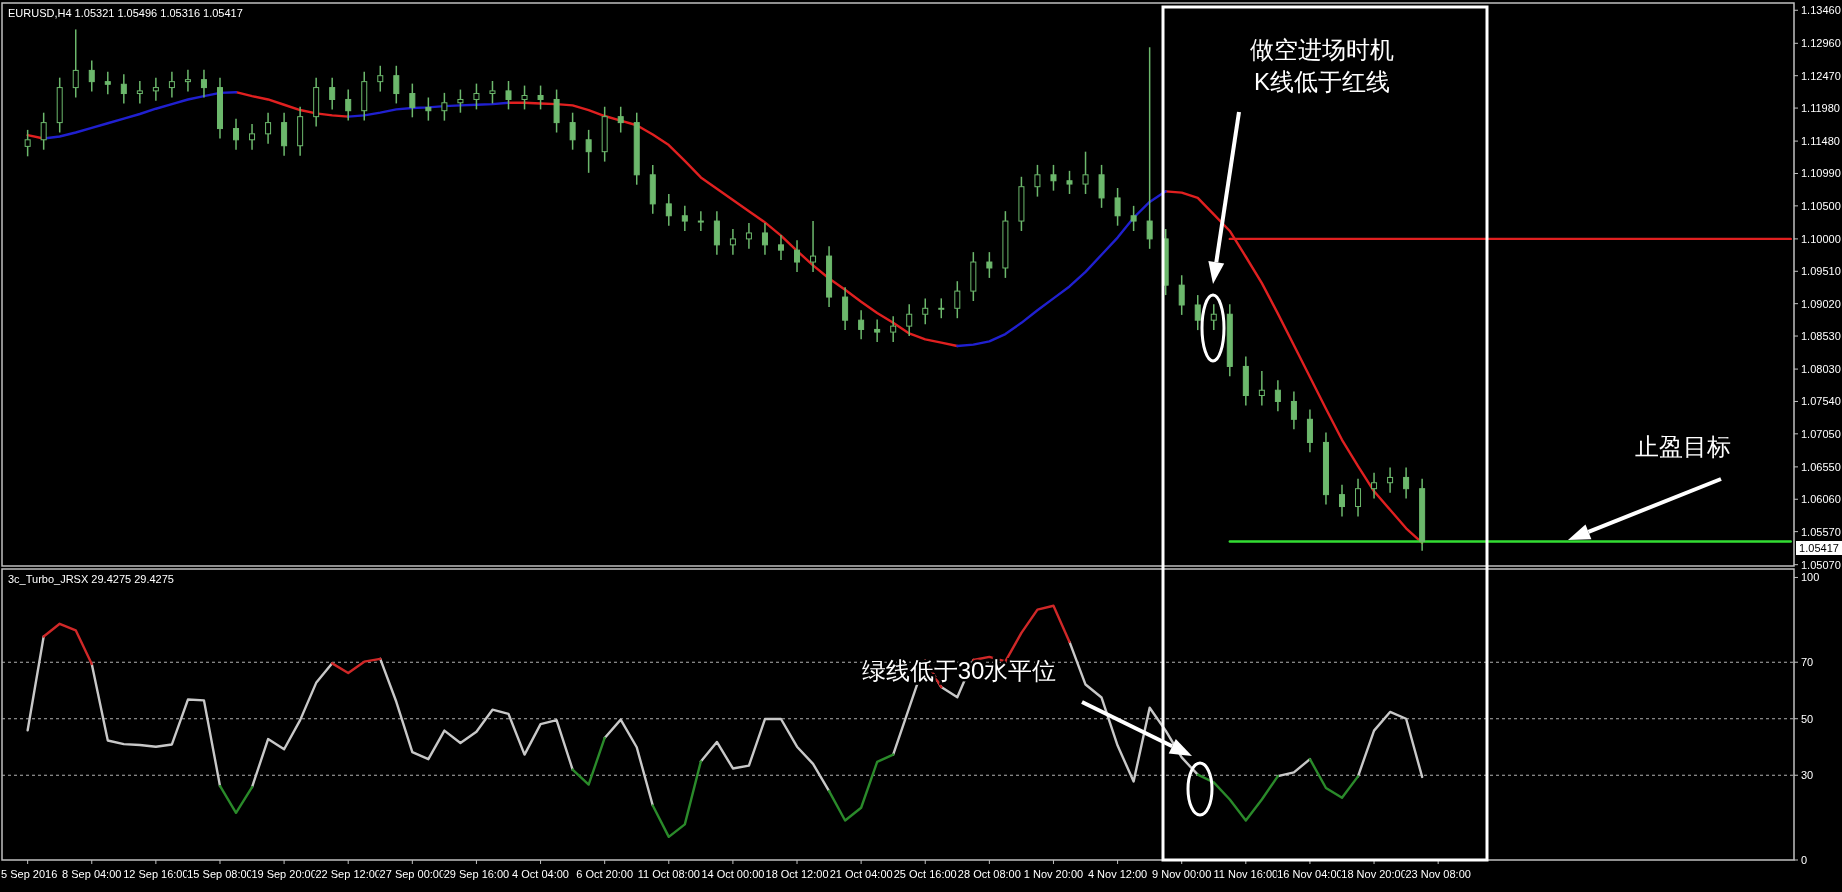 This screenshot has width=1842, height=892. Describe the element at coordinates (220, 874) in the screenshot. I see `x-tick-label: 15 Sep 08:00` at that location.